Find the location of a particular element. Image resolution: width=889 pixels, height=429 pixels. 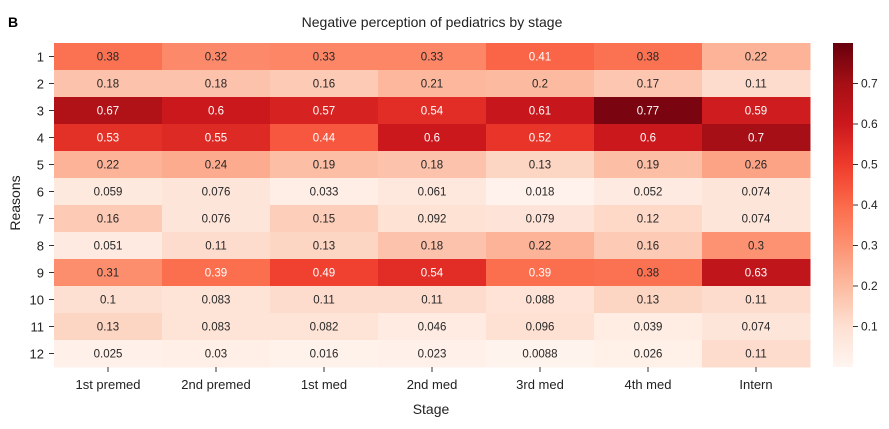

y-tick-label: 7 is located at coordinates (40, 219).